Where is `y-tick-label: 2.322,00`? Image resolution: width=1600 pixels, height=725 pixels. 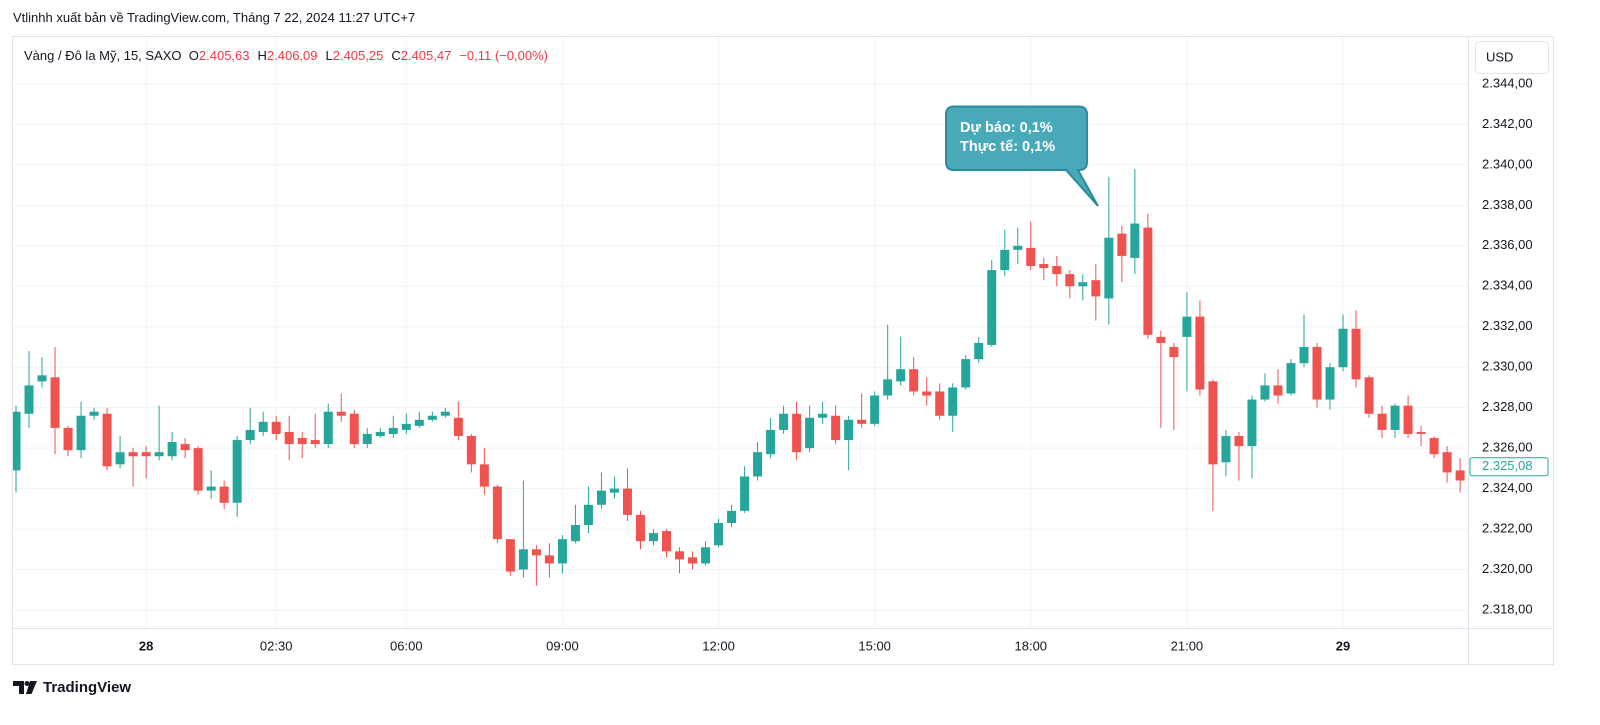
y-tick-label: 2.322,00 is located at coordinates (1507, 527).